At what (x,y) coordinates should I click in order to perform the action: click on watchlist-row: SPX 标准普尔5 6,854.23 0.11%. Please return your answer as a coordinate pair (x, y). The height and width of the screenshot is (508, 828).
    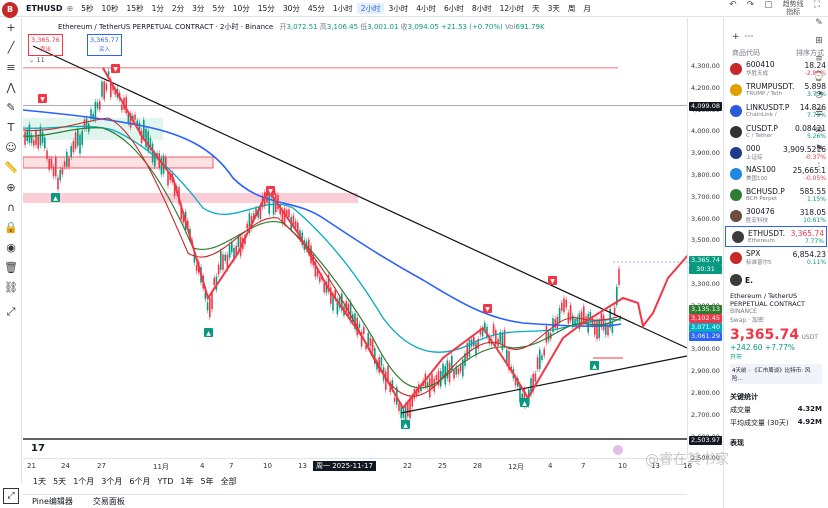
    Looking at the image, I should click on (776, 257).